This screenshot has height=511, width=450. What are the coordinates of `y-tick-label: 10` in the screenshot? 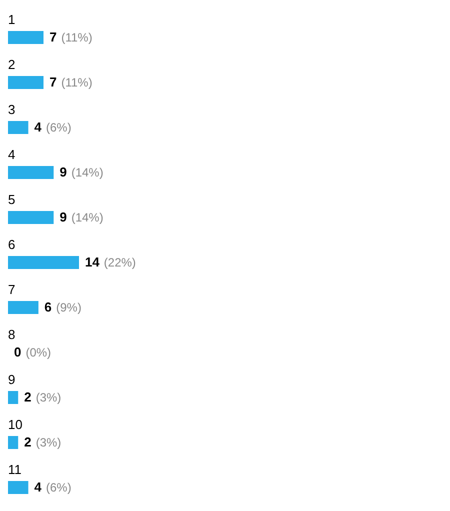 It's located at (15, 424).